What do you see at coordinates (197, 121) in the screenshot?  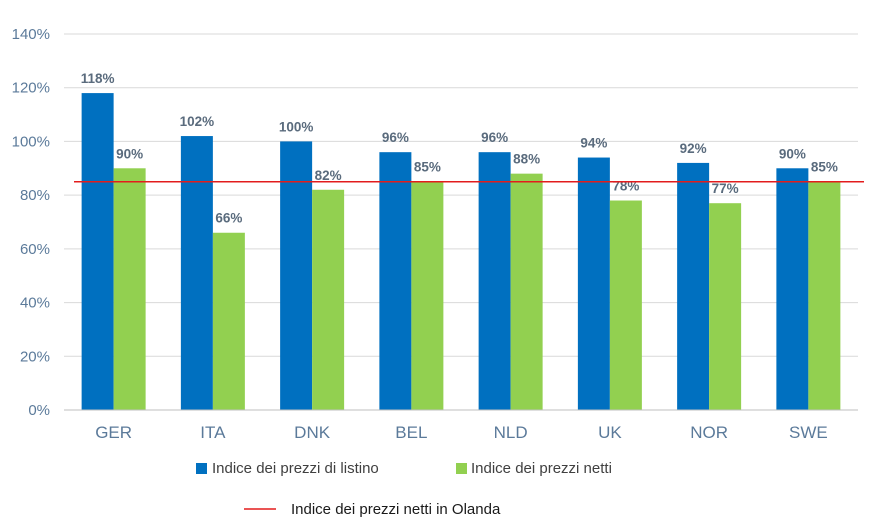 I see `data-label: 102%` at bounding box center [197, 121].